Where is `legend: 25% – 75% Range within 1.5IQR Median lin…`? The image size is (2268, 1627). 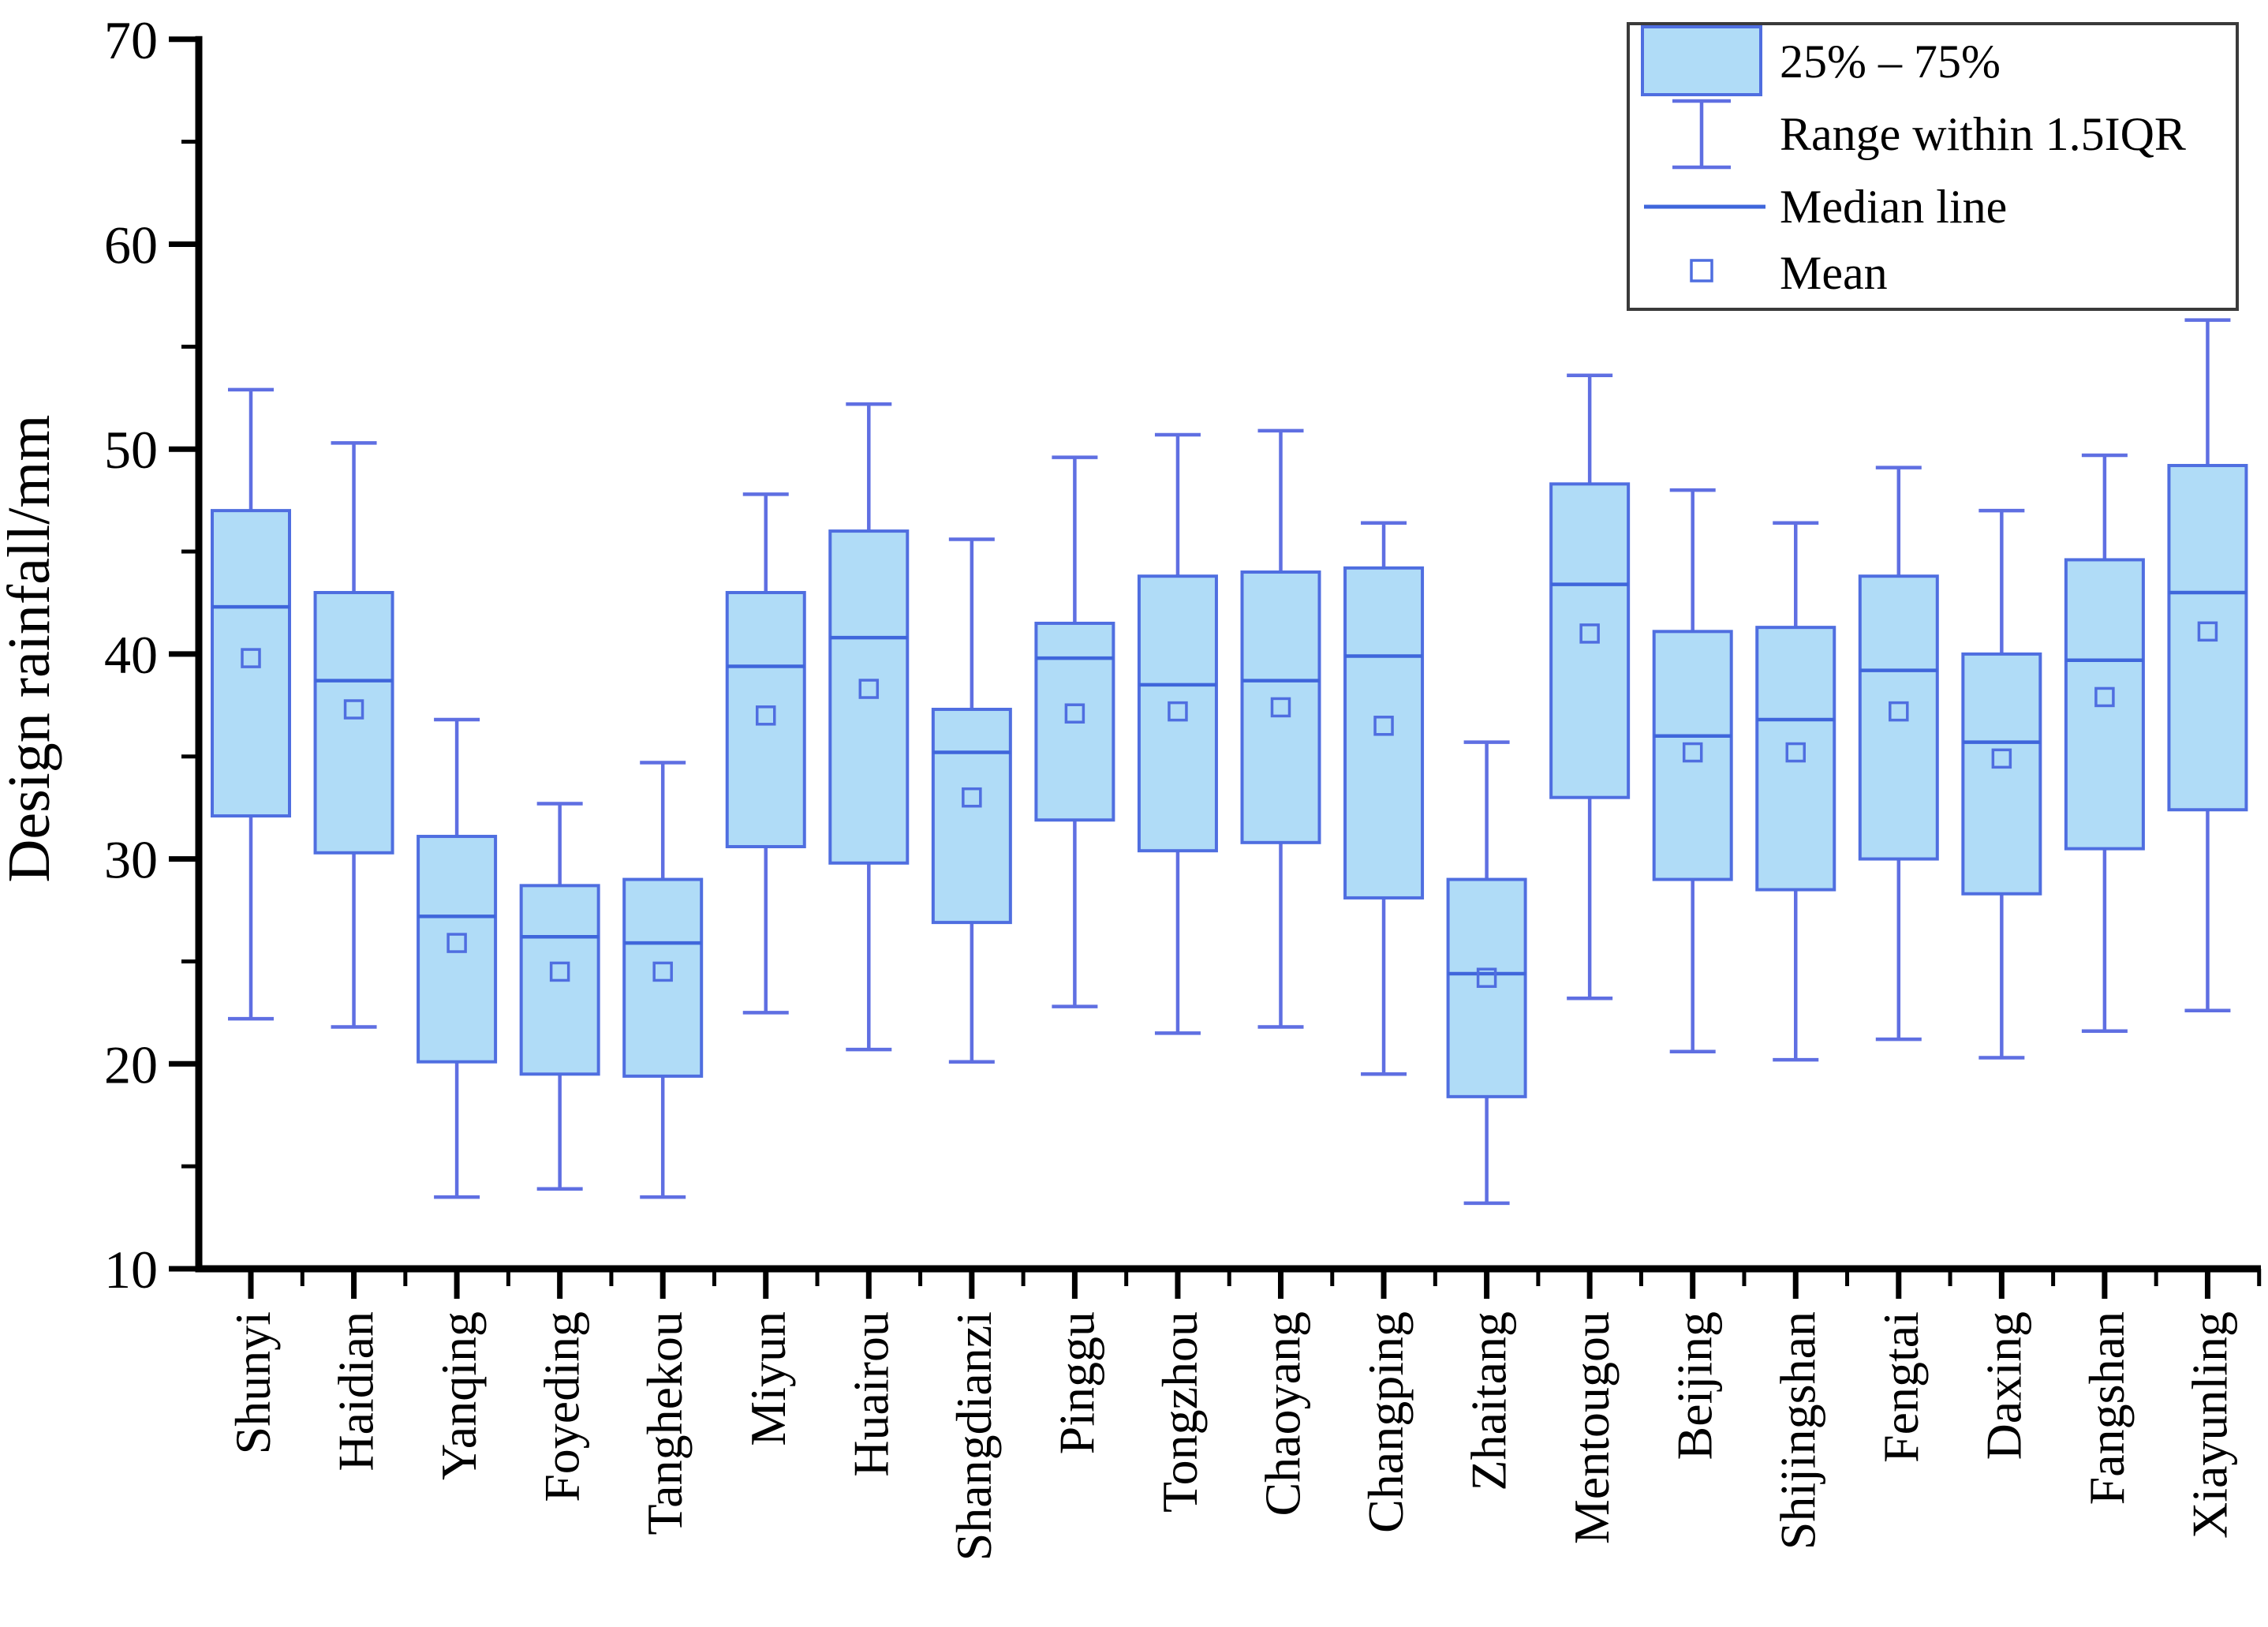
legend: 25% – 75% Range within 1.5IQR Median lin… is located at coordinates (1933, 166).